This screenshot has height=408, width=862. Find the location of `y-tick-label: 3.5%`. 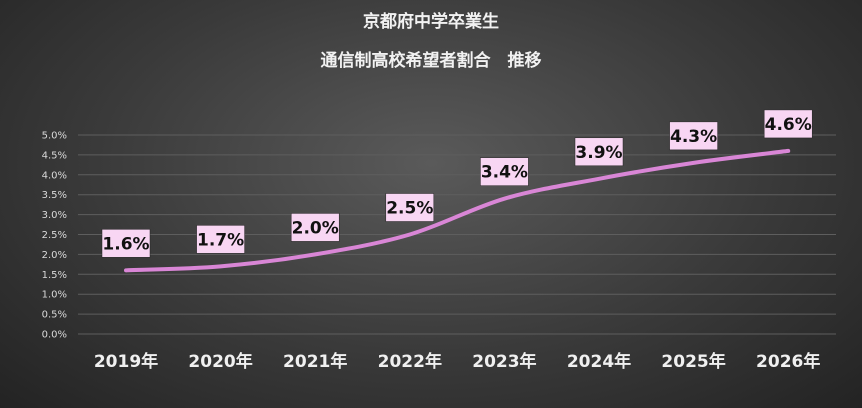

y-tick-label: 3.5% is located at coordinates (54, 195).